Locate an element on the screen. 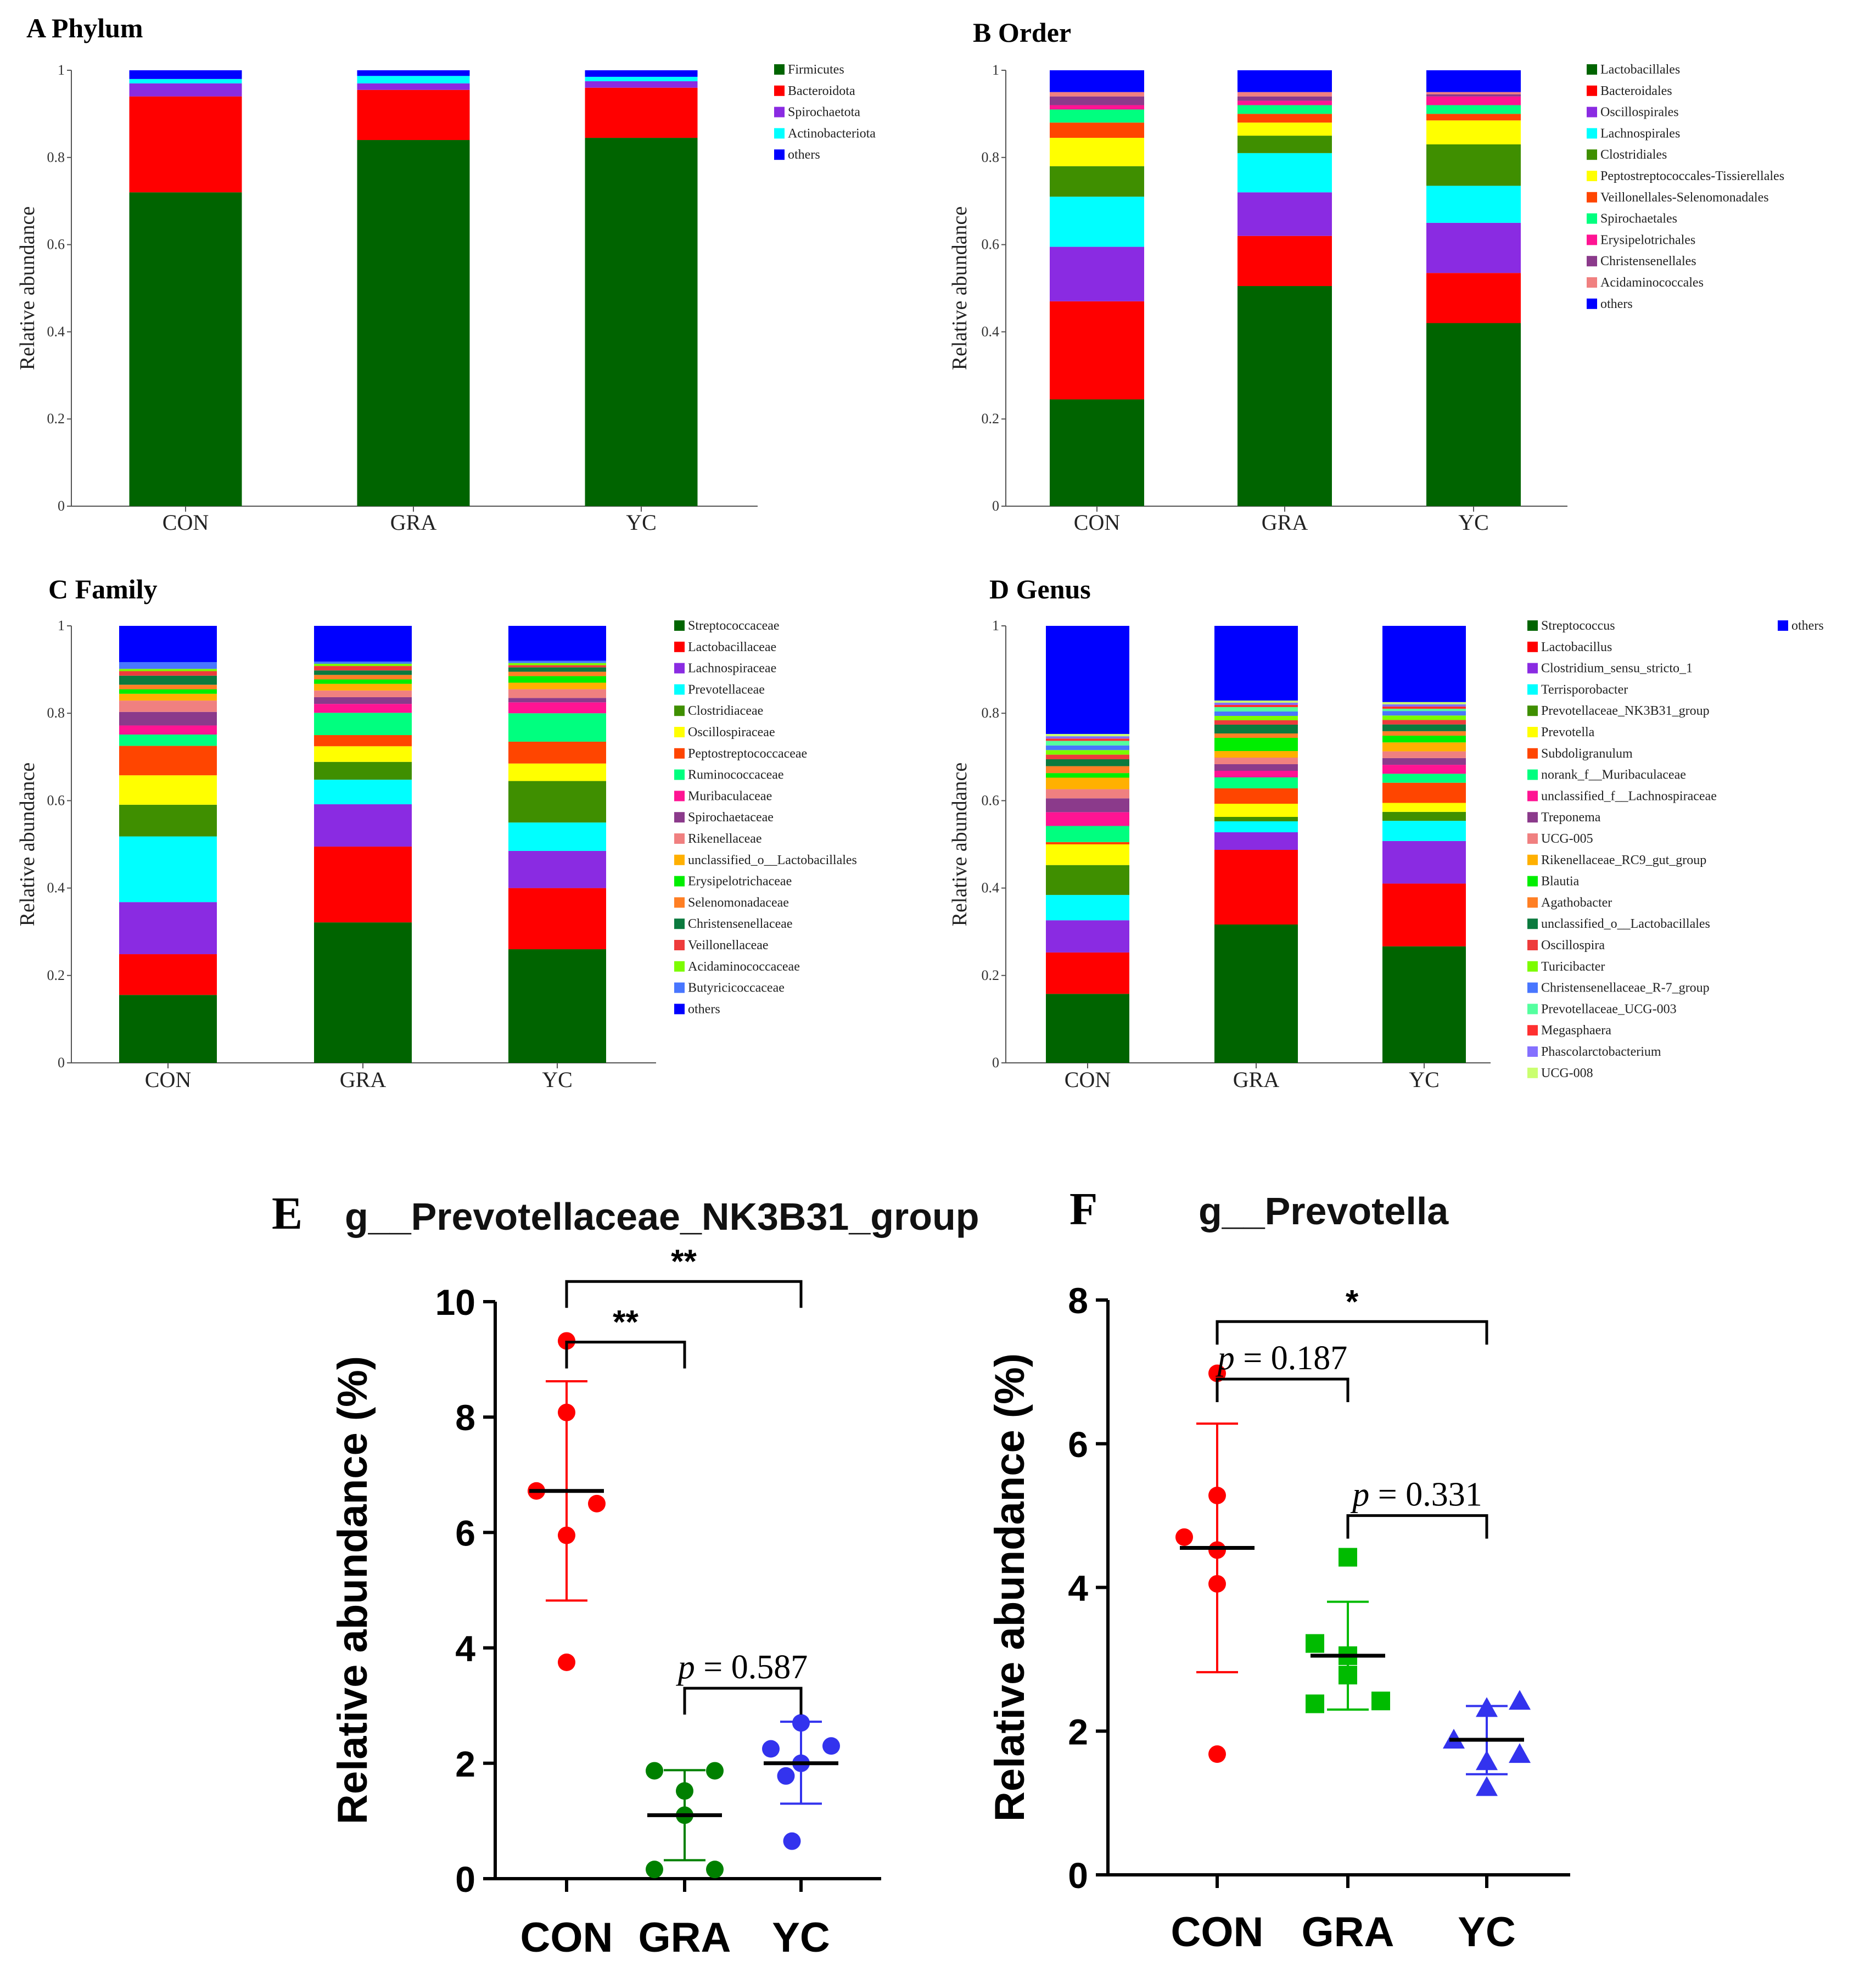 This screenshot has height=1972, width=1876. legend-label: Christensenellaceae is located at coordinates (740, 924).